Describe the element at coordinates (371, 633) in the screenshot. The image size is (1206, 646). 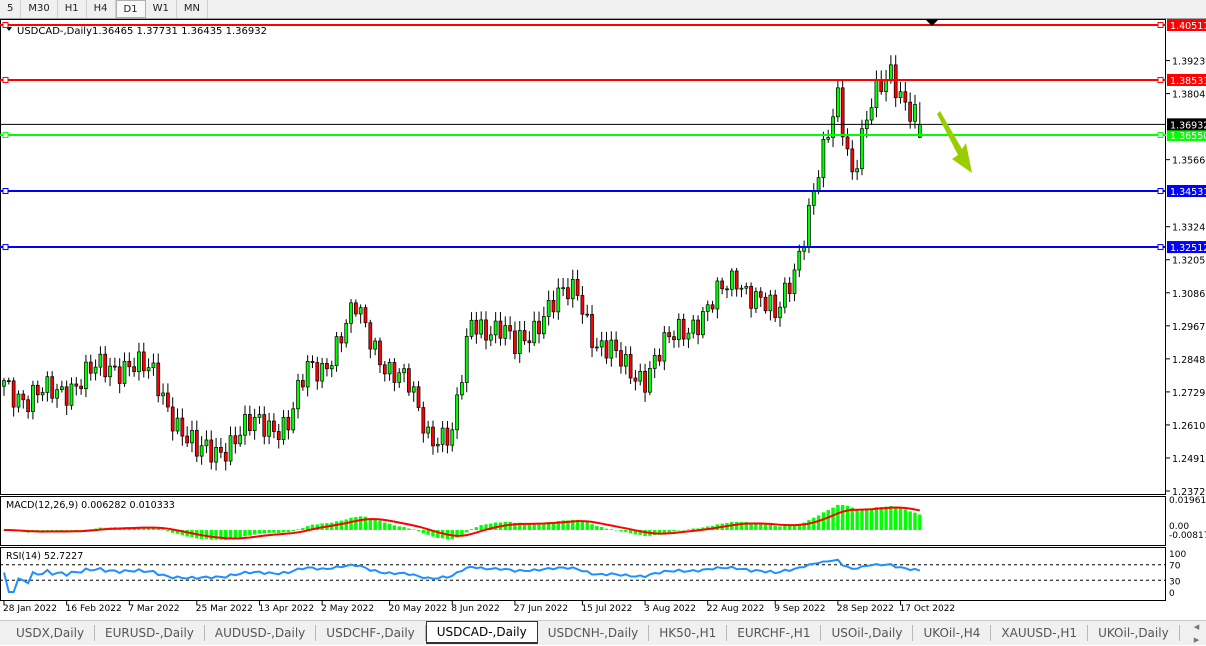
I see `chart-tab: USDCHF-,Daily` at that location.